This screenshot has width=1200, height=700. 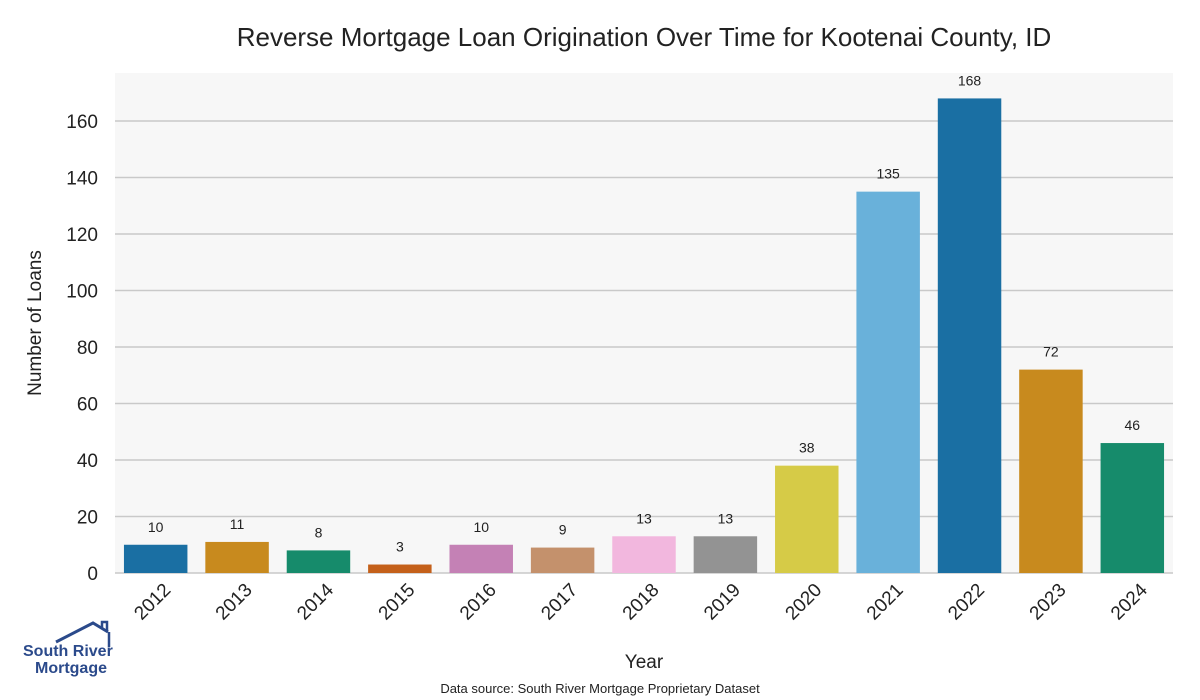 I want to click on y-tick-label: 80, so click(x=87, y=348).